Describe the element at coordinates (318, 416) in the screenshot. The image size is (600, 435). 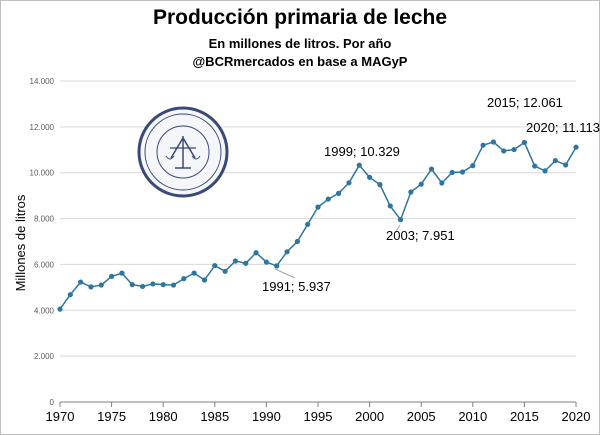
I see `x-tick-label: 1995` at that location.